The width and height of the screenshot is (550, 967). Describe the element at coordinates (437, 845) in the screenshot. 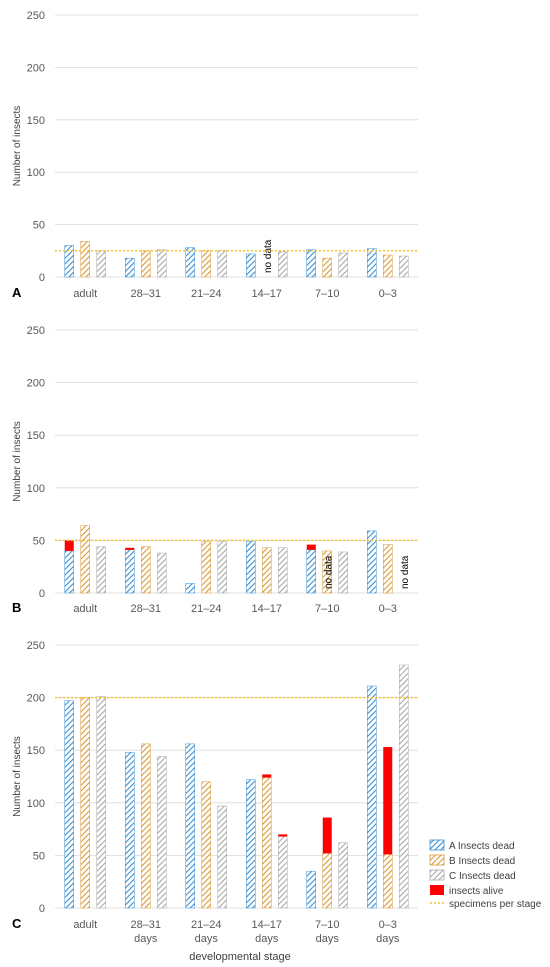

I see `legend-swatch-a` at that location.